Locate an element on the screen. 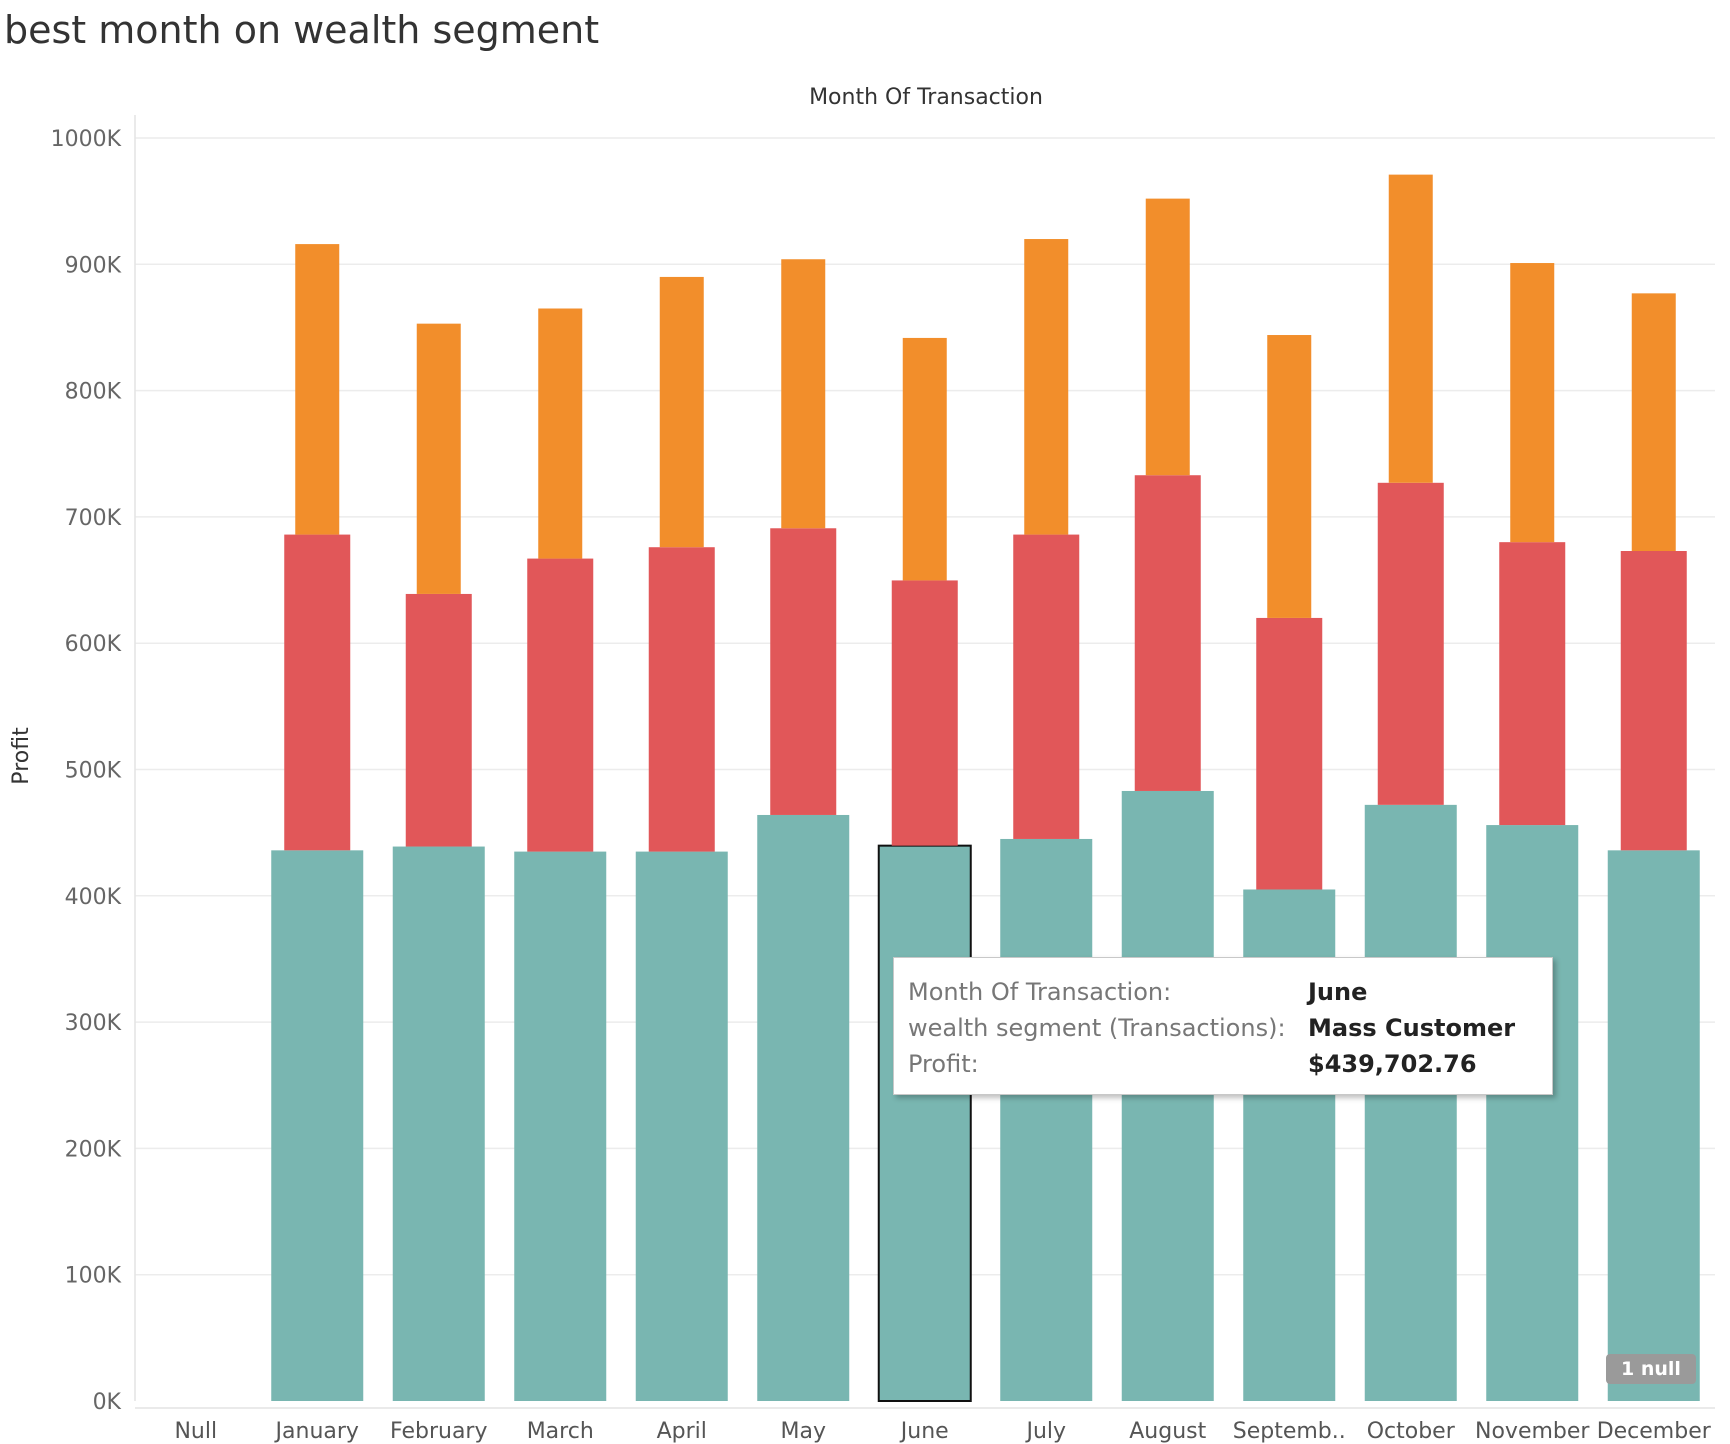  x-category-label: Septemb.. is located at coordinates (1289, 1431).